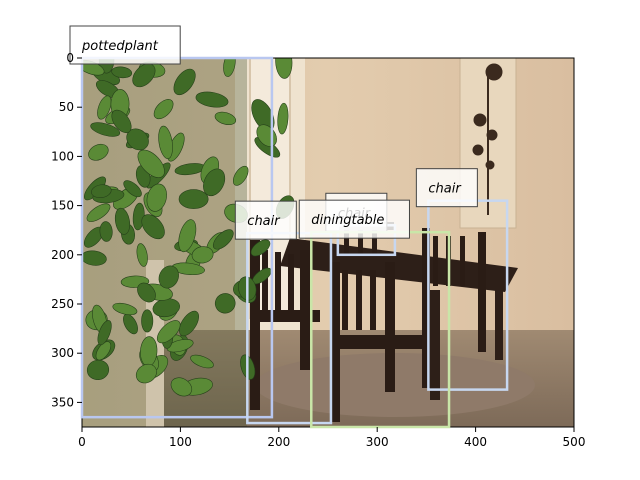 The width and height of the screenshot is (640, 480). What do you see at coordinates (66, 230) in the screenshot?
I see `y-axis: 0 50 100 150 200 250 300 350` at bounding box center [66, 230].